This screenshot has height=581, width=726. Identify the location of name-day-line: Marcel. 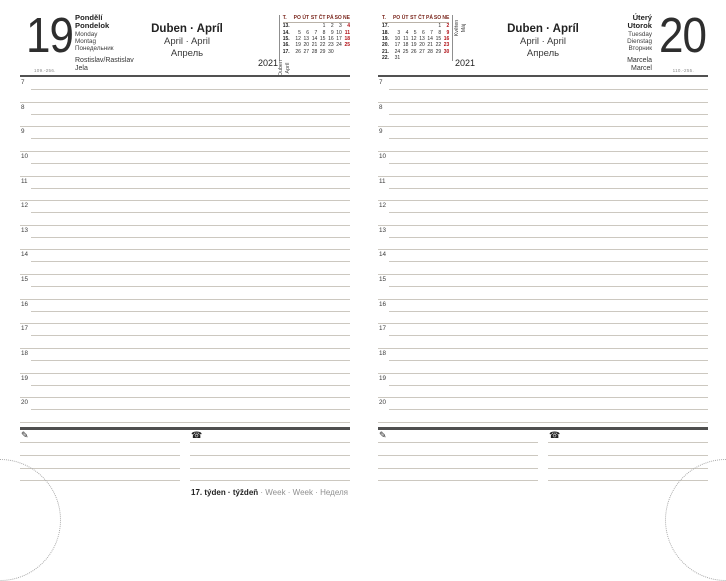
(641, 68).